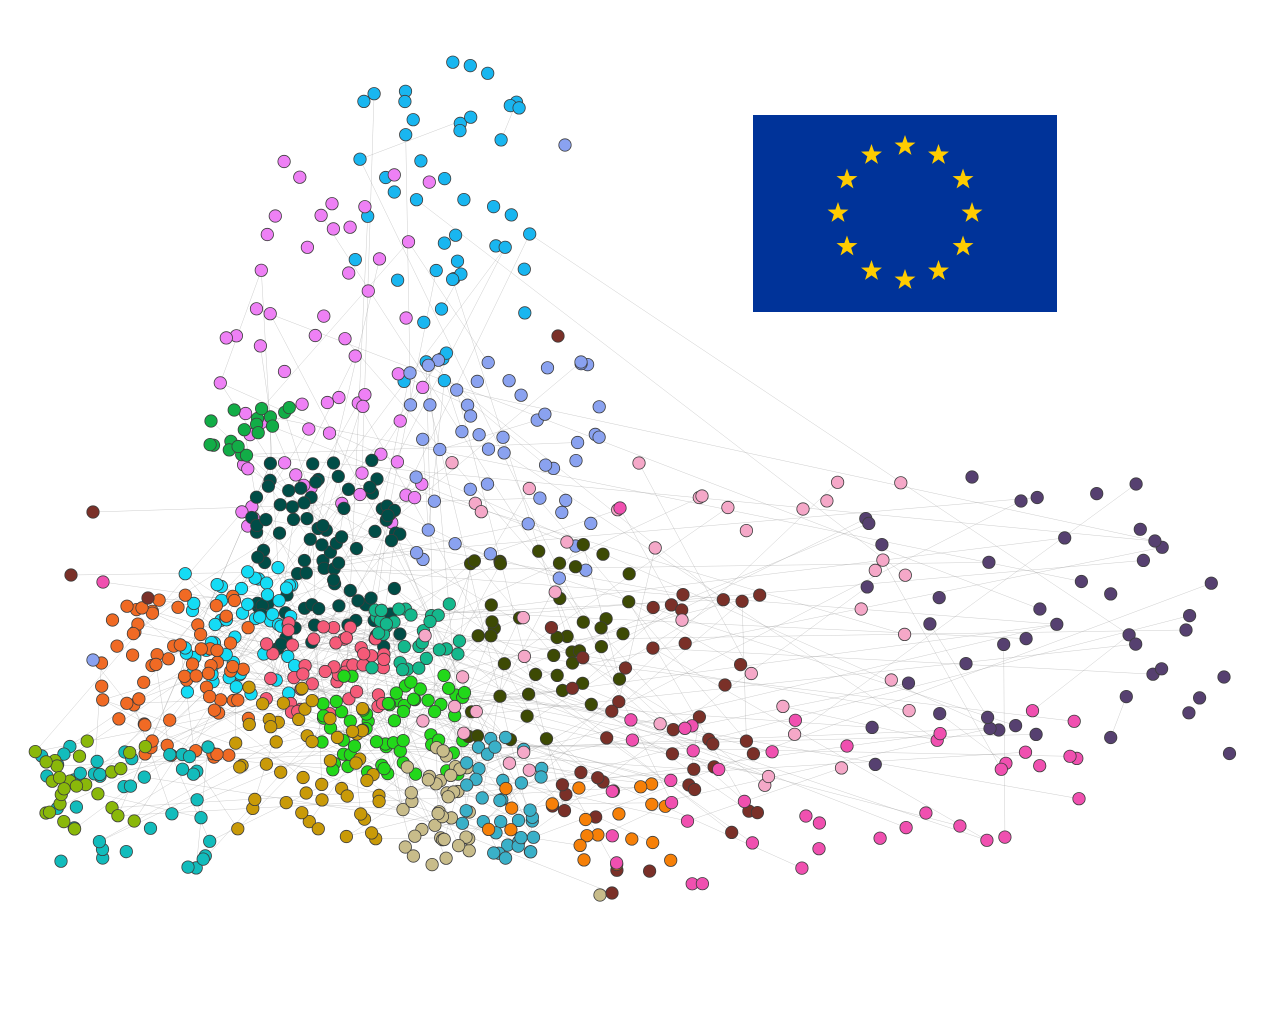  What do you see at coordinates (462, 823) in the screenshot?
I see `network-node-steel-teal` at bounding box center [462, 823].